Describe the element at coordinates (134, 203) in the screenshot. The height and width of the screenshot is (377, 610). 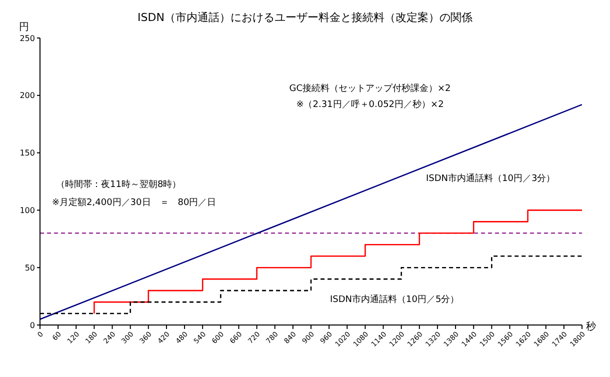
I see `annotation: ※月定額2,400円／30日 ＝ 80円／日` at that location.